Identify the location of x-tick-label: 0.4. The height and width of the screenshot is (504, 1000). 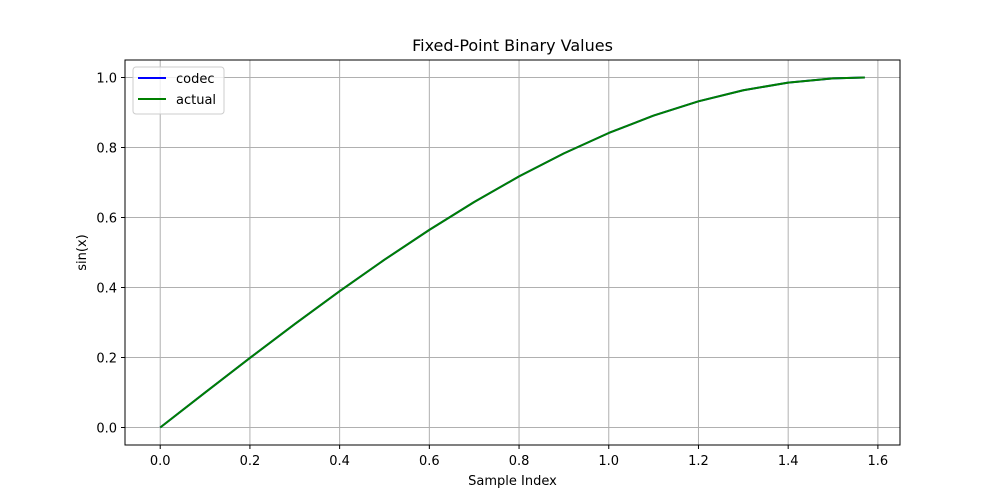
(339, 461).